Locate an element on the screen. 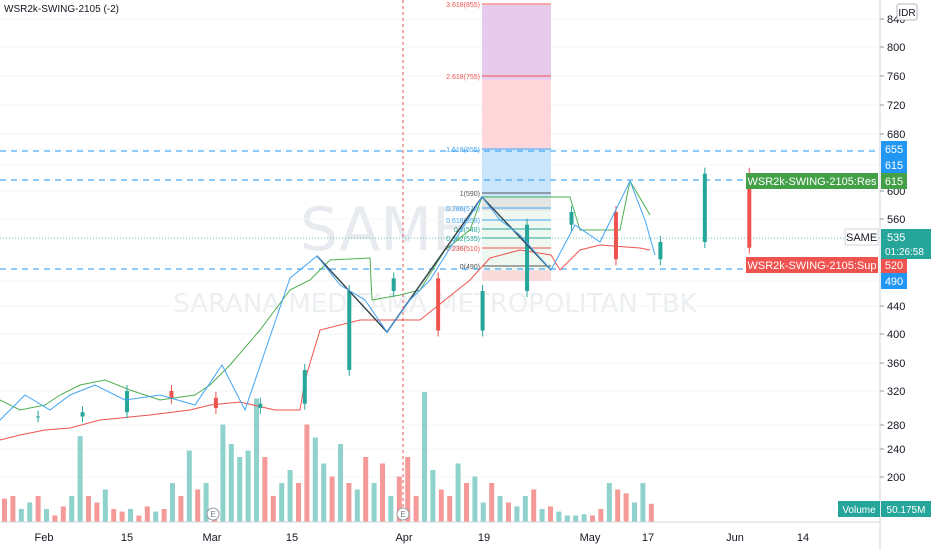 Image resolution: width=932 pixels, height=550 pixels. symbol-watermark: SAME SARANA MEDITAMA METROPOLITAN TBK is located at coordinates (435, 257).